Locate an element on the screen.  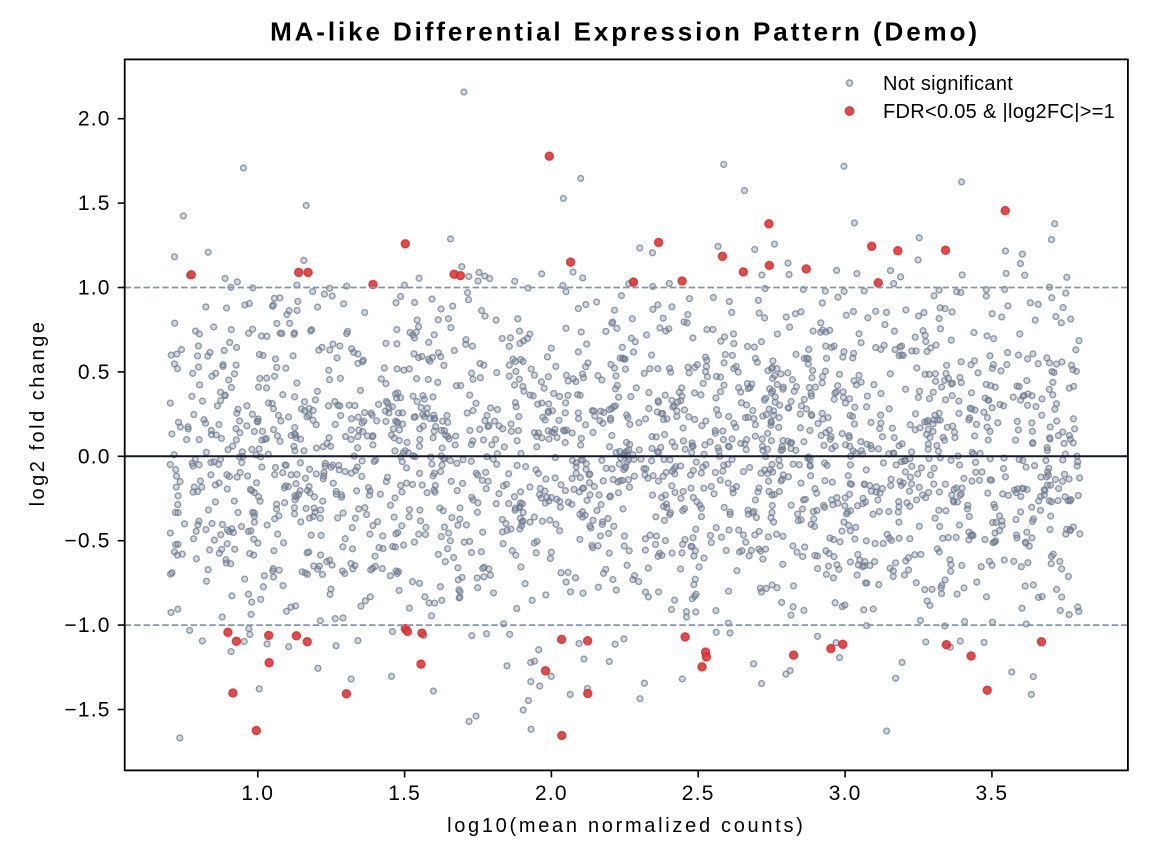
svg-text: log2 fold change is located at coordinates (38, 413).